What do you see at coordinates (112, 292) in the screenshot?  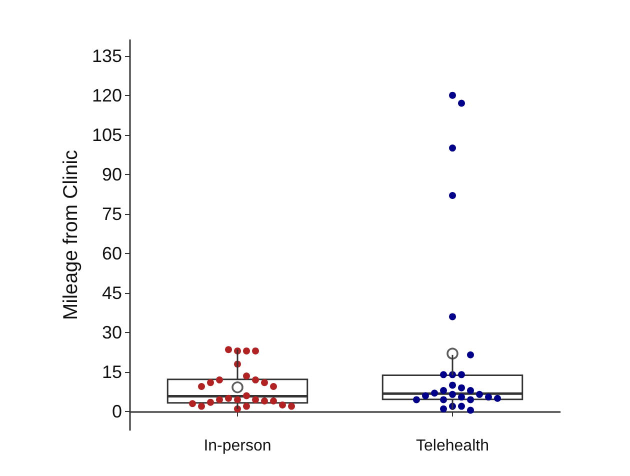 I see `y-tick-label: 45` at bounding box center [112, 292].